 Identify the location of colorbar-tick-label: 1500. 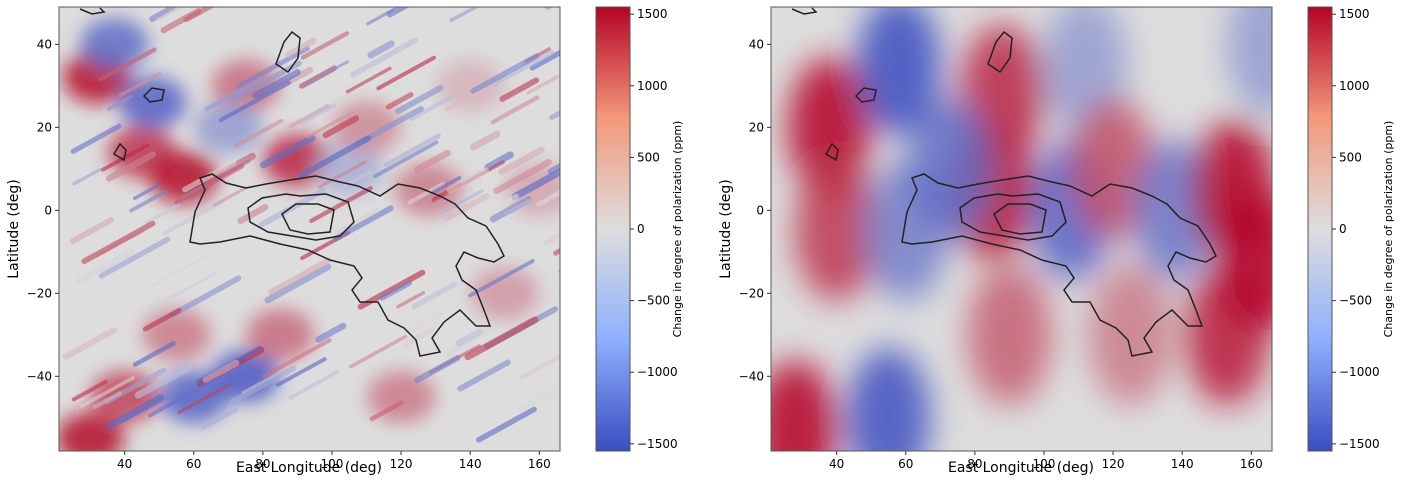
(1354, 14).